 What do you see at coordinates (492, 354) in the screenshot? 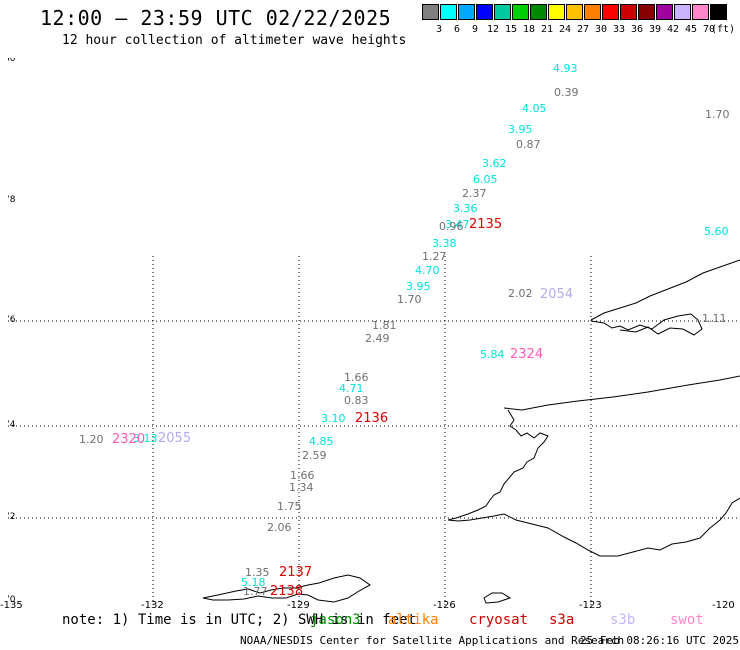
I see `wave-height-label: 5.84` at bounding box center [492, 354].